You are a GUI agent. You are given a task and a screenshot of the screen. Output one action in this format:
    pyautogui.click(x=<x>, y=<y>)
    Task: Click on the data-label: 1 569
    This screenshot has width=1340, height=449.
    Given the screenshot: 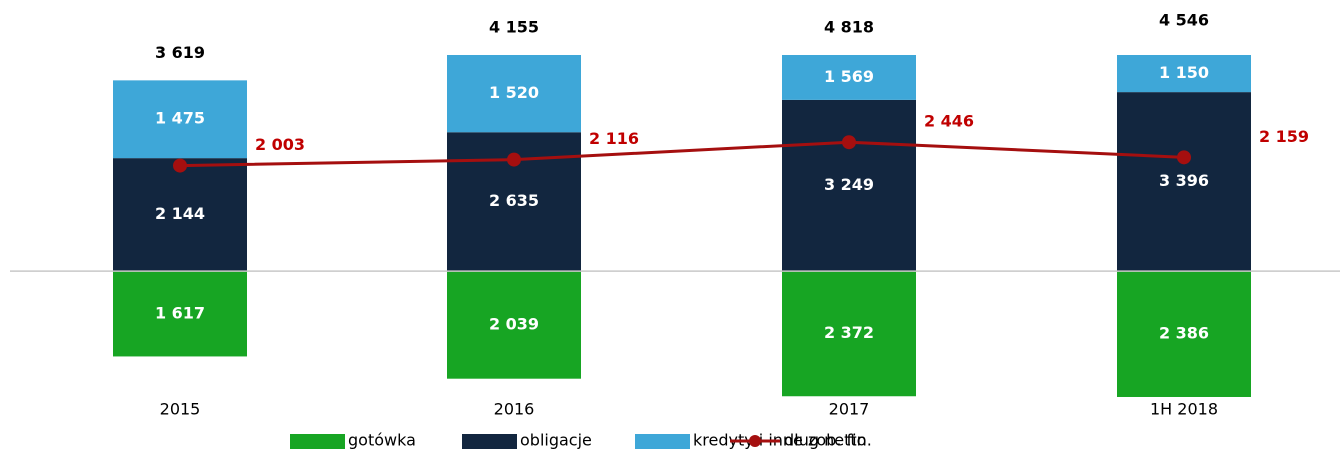 What is the action you would take?
    pyautogui.click(x=849, y=76)
    